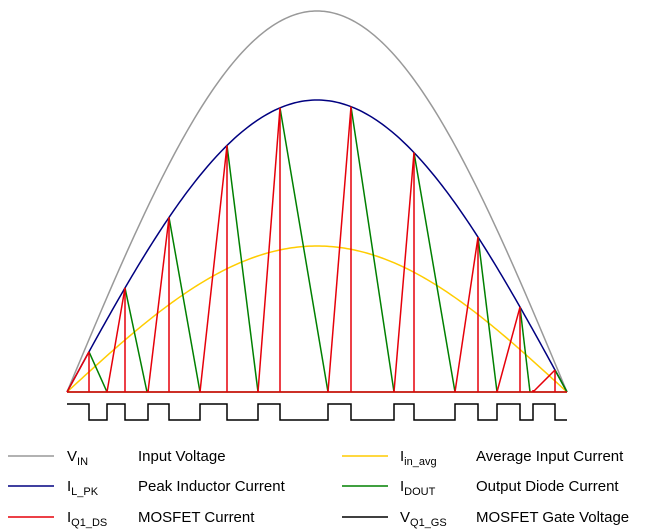 The image size is (672, 530). What do you see at coordinates (423, 519) in the screenshot?
I see `legend-symbol-mosfet-gate-voltage: VQ1_GS` at bounding box center [423, 519].